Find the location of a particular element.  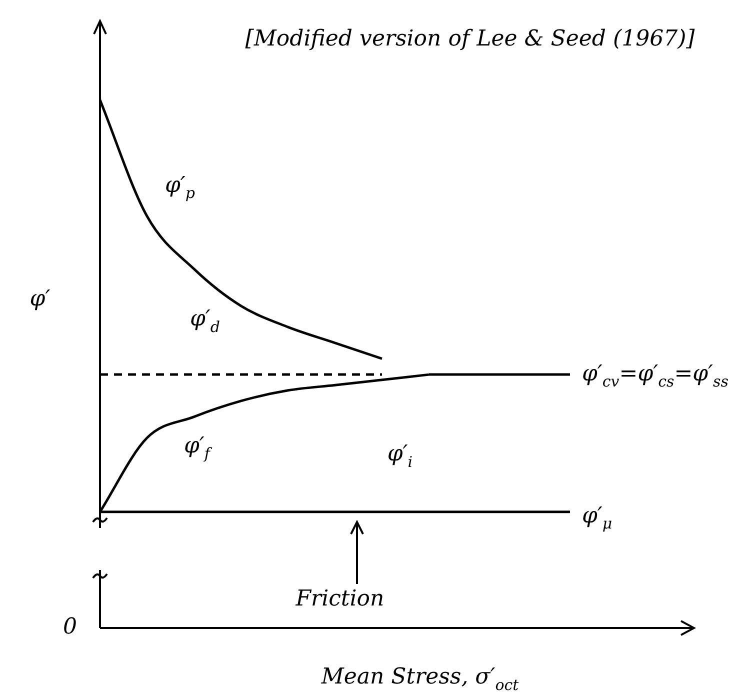

annotation: Friction is located at coordinates (339, 599).